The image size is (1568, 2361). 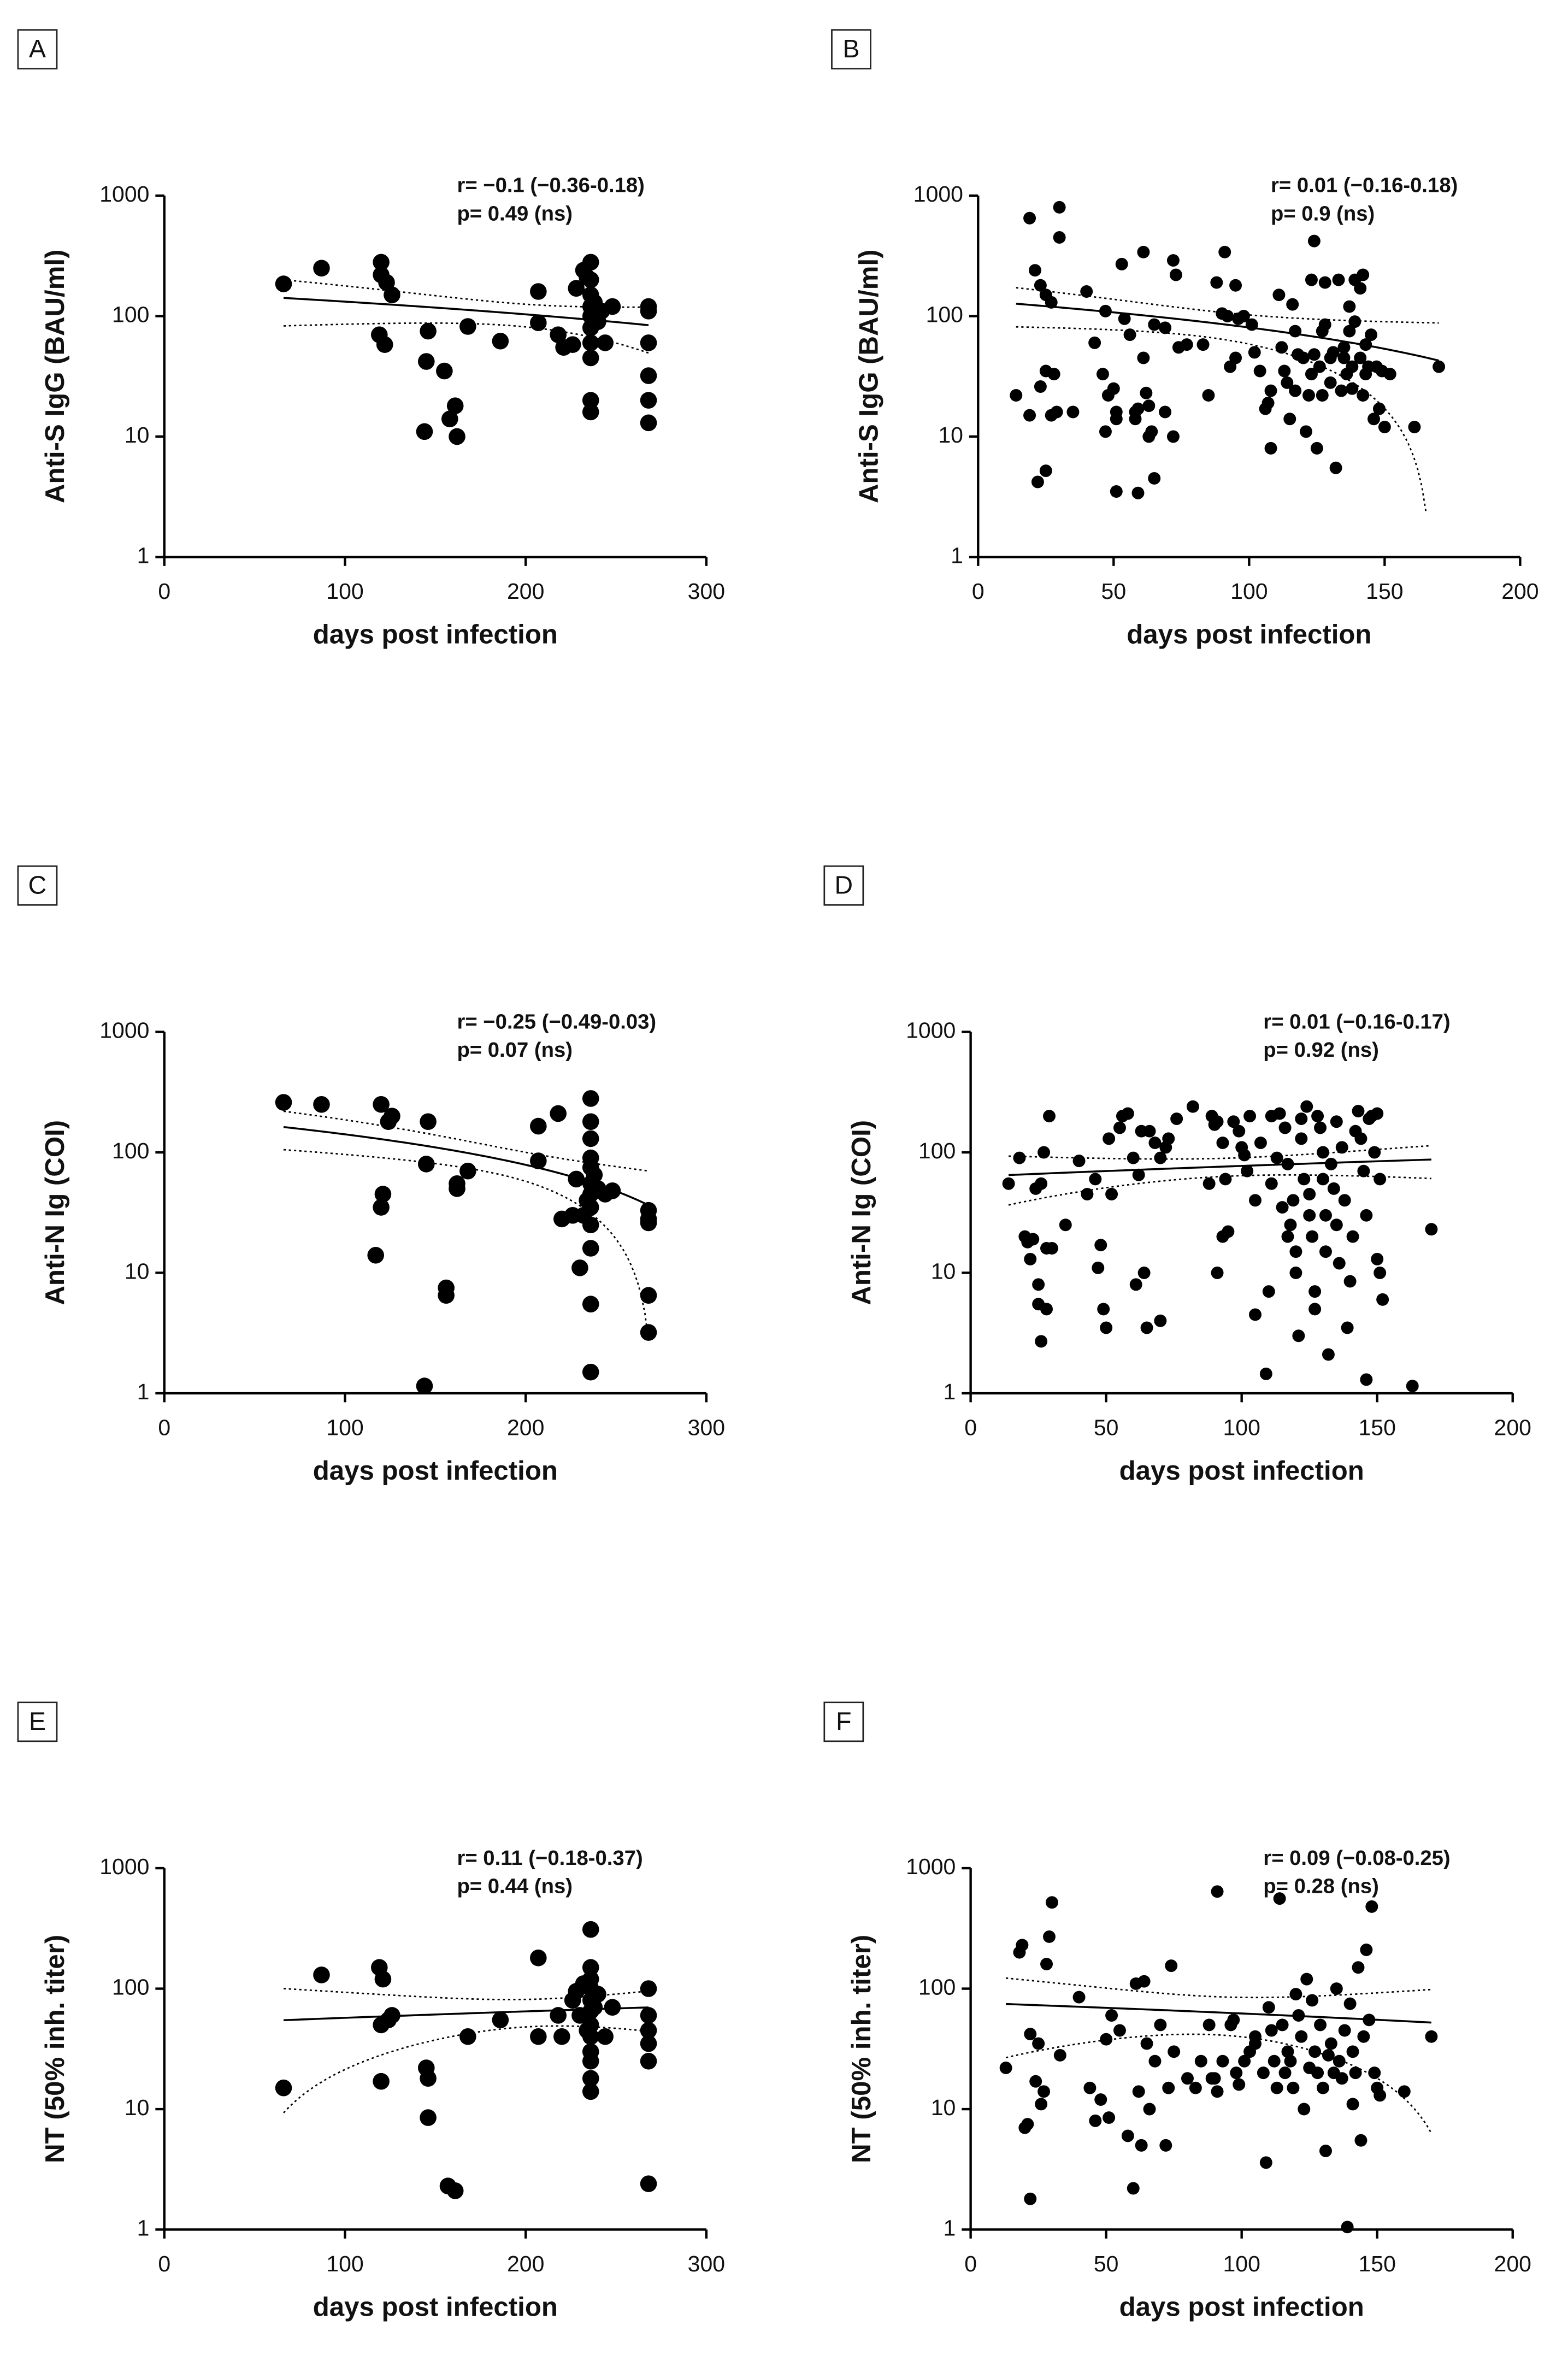 What do you see at coordinates (130, 1150) in the screenshot?
I see `y-tick-label: 100` at bounding box center [130, 1150].